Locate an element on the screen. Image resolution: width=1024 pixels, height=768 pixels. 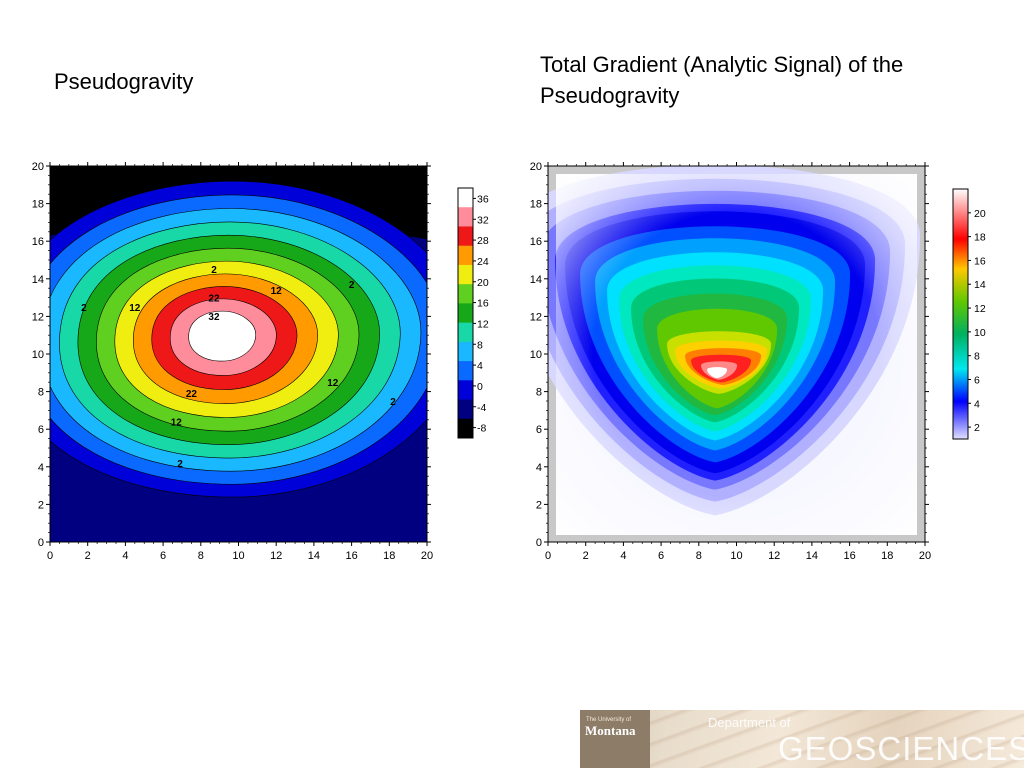
colorbar-label: 10 is located at coordinates (980, 333).